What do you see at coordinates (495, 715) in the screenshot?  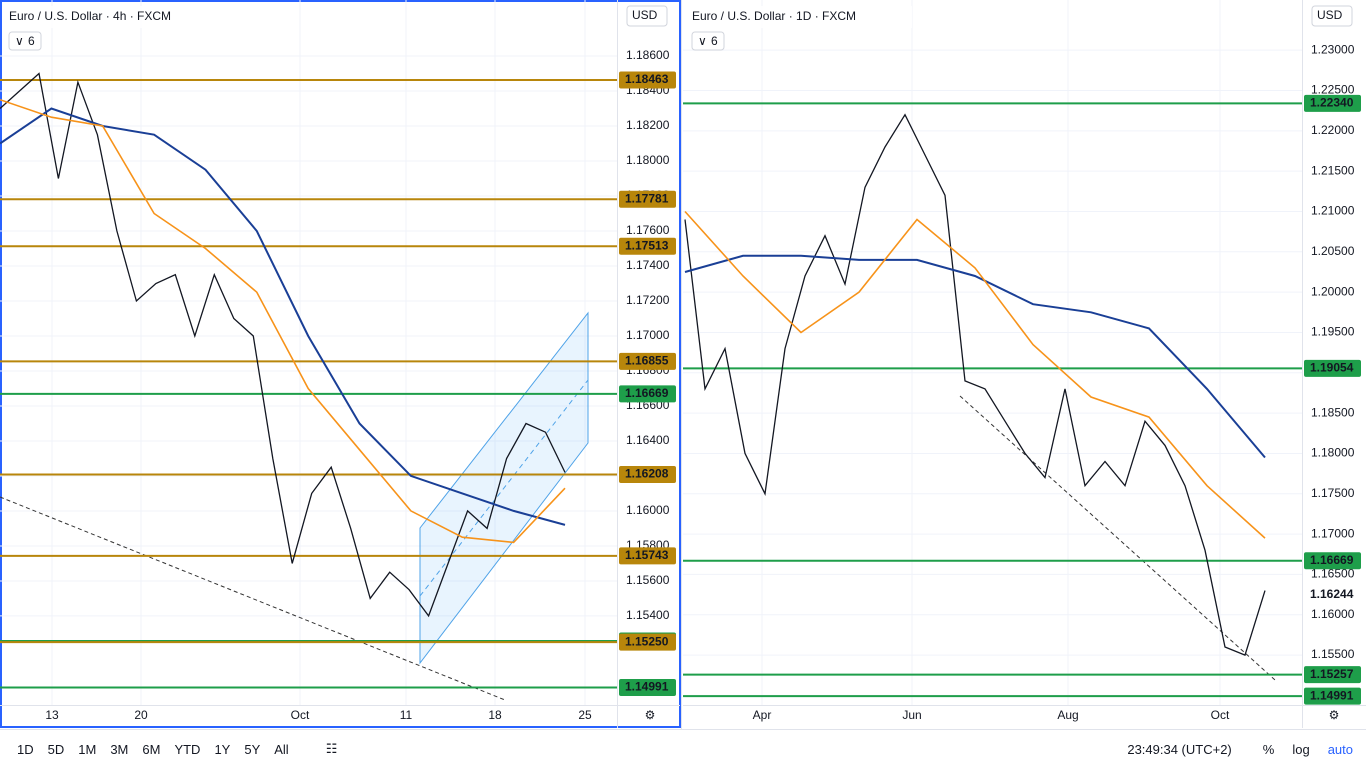 I see `x-tick-label: 18` at bounding box center [495, 715].